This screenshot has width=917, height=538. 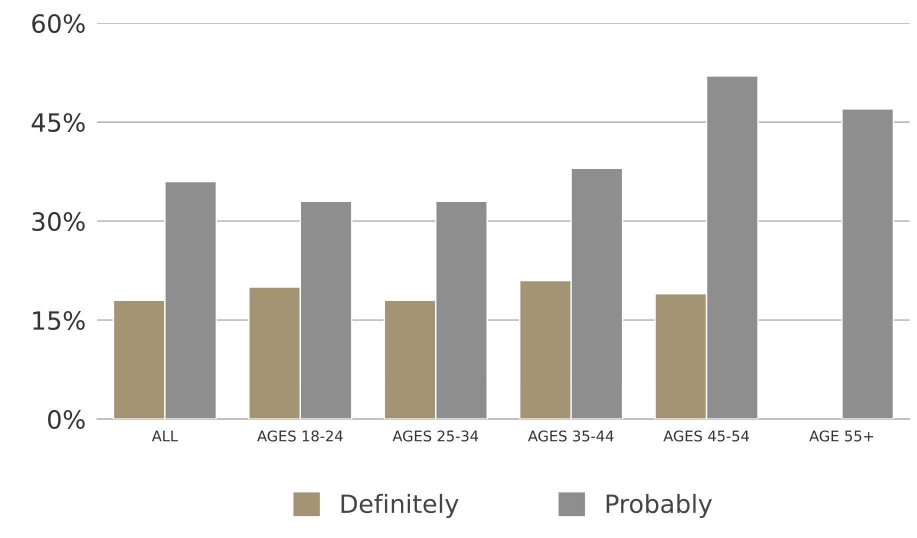 I want to click on x-tick-label: AGES 45-54, so click(x=706, y=436).